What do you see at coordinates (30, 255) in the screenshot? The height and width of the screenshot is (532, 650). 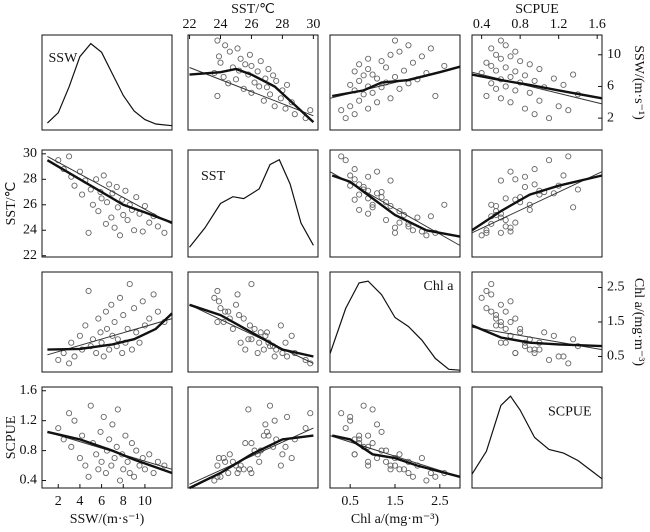 I see `y-tick-label: 22` at bounding box center [30, 255].